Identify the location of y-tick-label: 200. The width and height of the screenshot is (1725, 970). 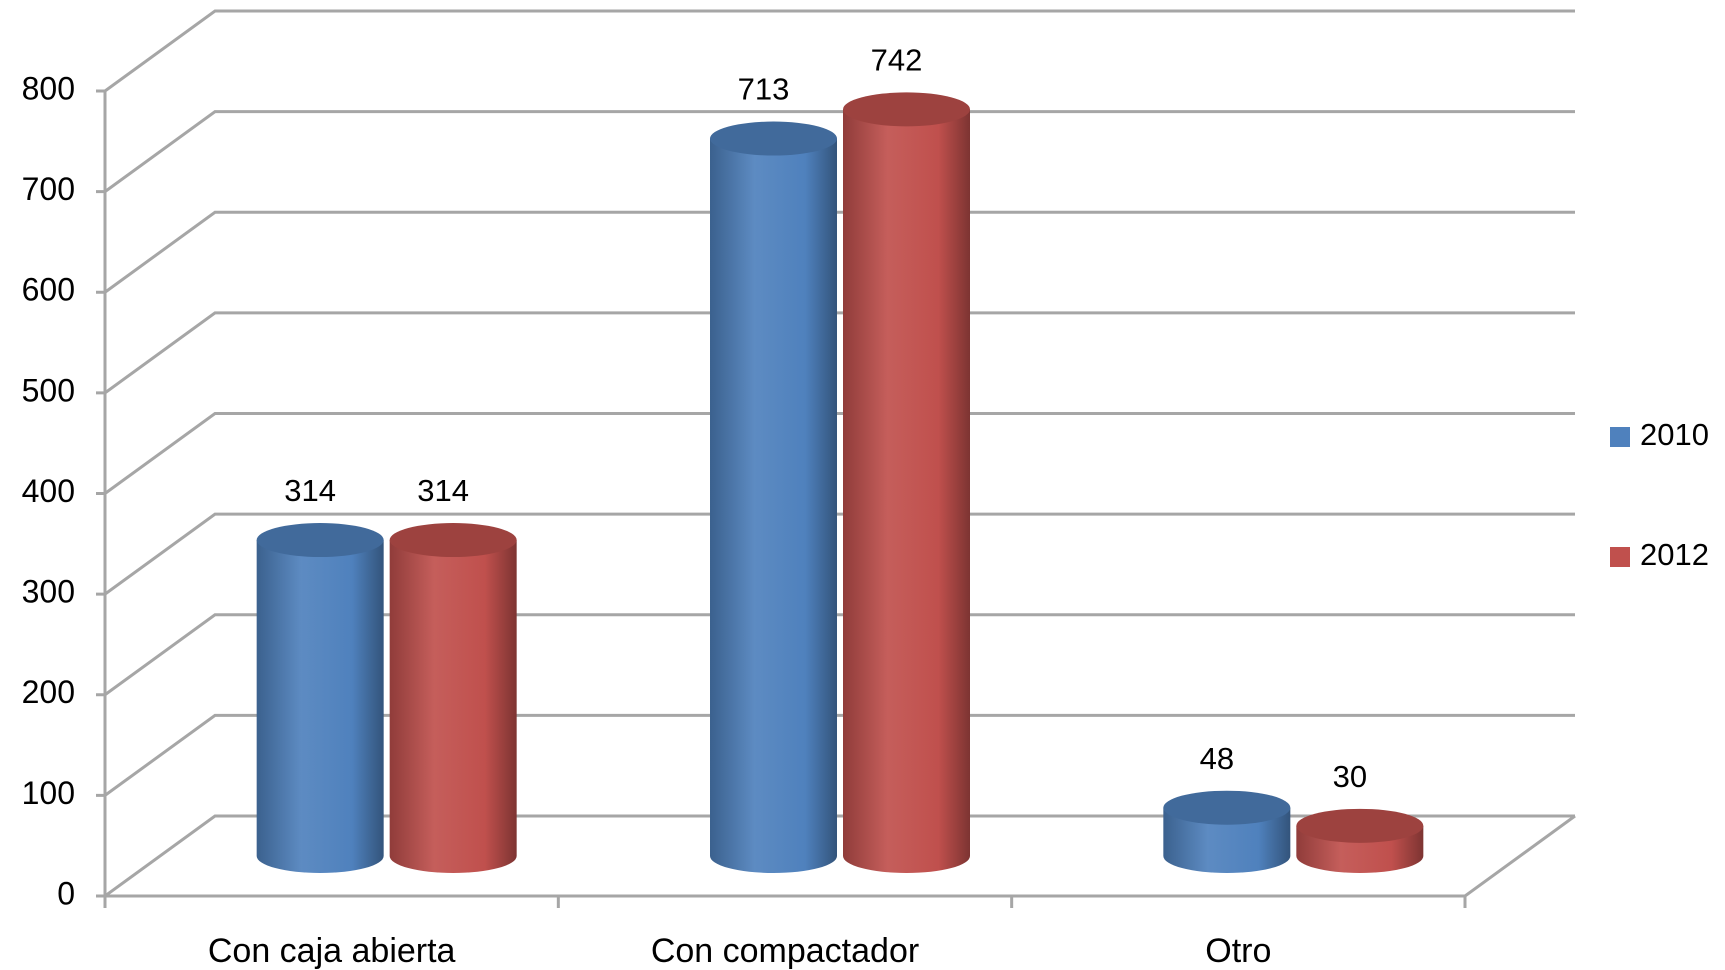
(48, 692).